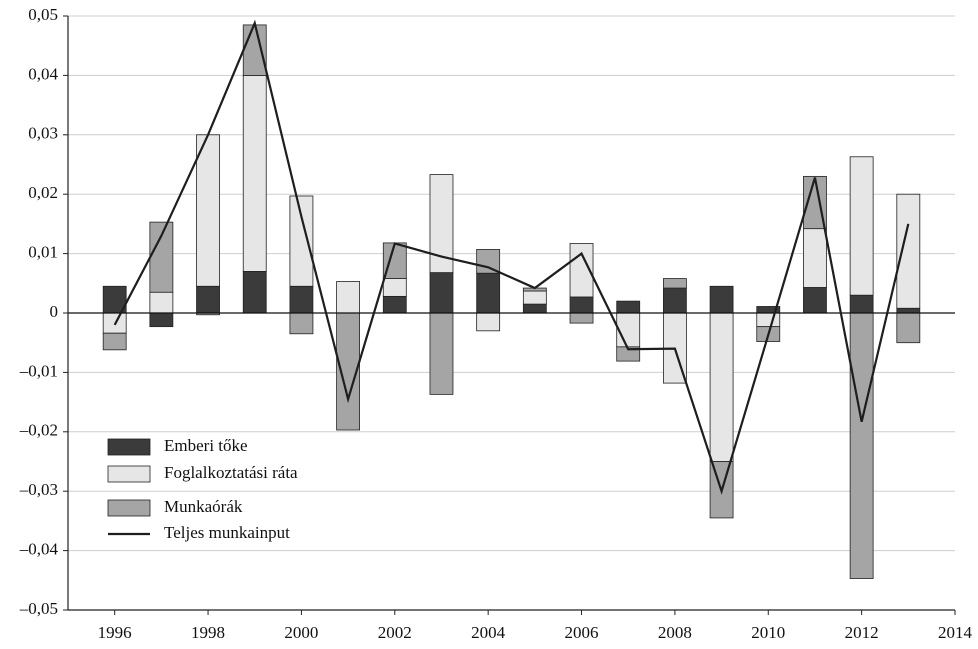 Image resolution: width=978 pixels, height=649 pixels. What do you see at coordinates (38, 489) in the screenshot?
I see `y-tick-label: –0,03` at bounding box center [38, 489].